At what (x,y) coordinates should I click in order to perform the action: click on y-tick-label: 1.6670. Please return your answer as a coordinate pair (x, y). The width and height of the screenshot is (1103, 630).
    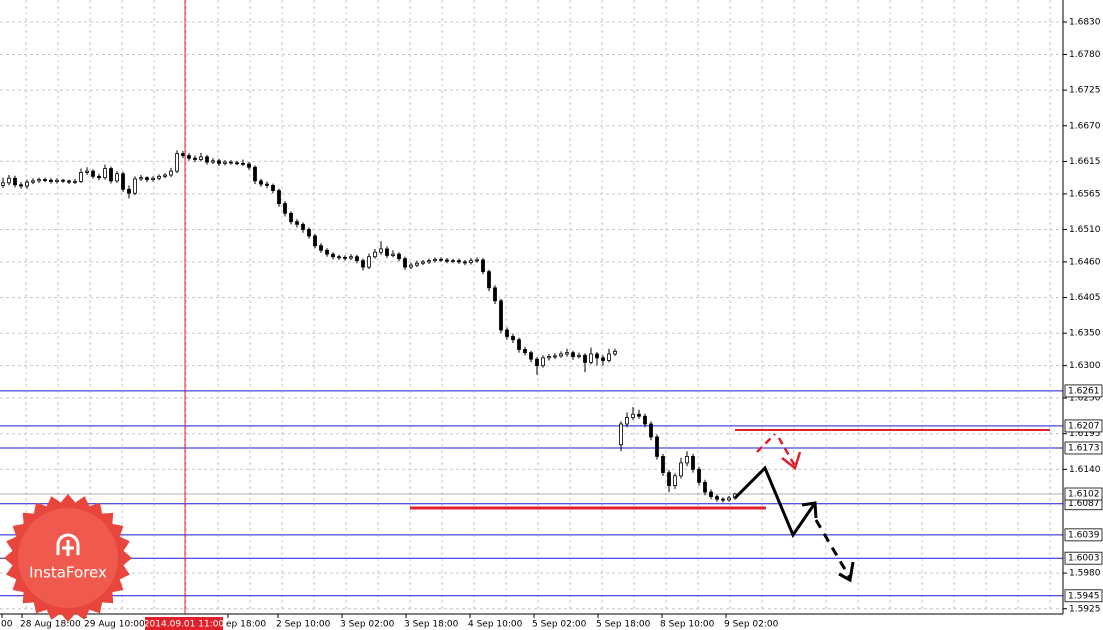
    Looking at the image, I should click on (1085, 126).